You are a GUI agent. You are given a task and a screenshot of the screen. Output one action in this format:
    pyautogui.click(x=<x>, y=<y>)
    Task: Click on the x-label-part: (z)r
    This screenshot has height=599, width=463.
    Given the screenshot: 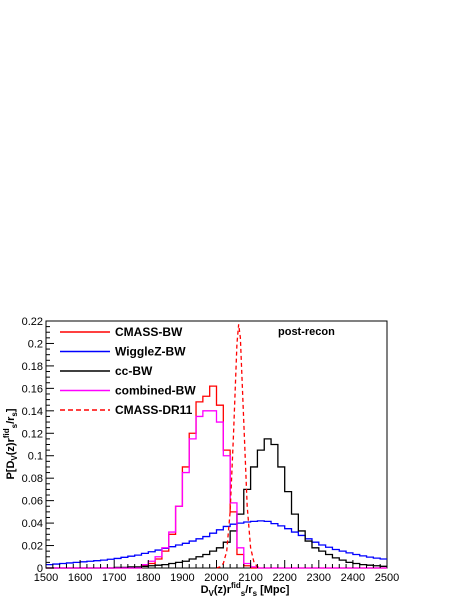 What is the action you would take?
    pyautogui.click(x=223, y=590)
    